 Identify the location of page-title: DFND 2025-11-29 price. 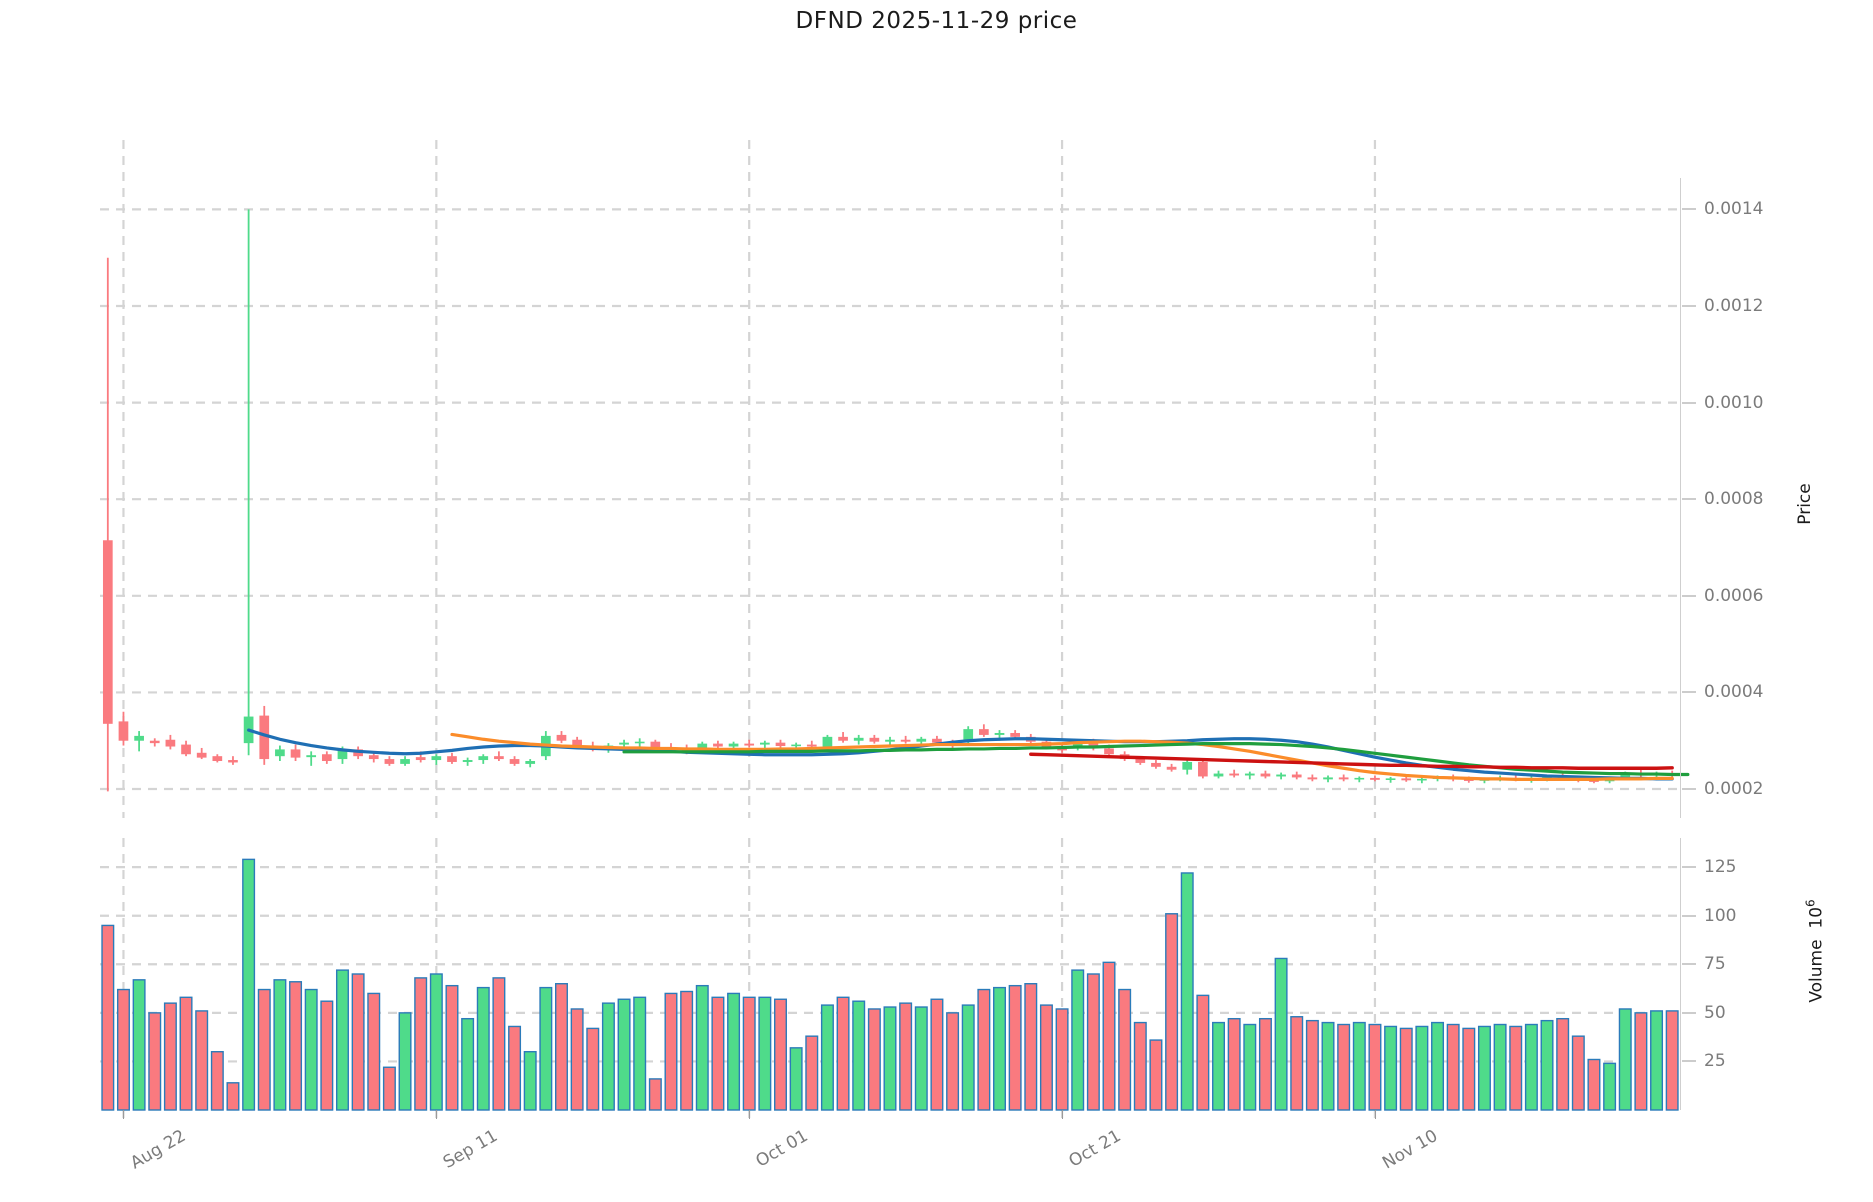
(936, 21).